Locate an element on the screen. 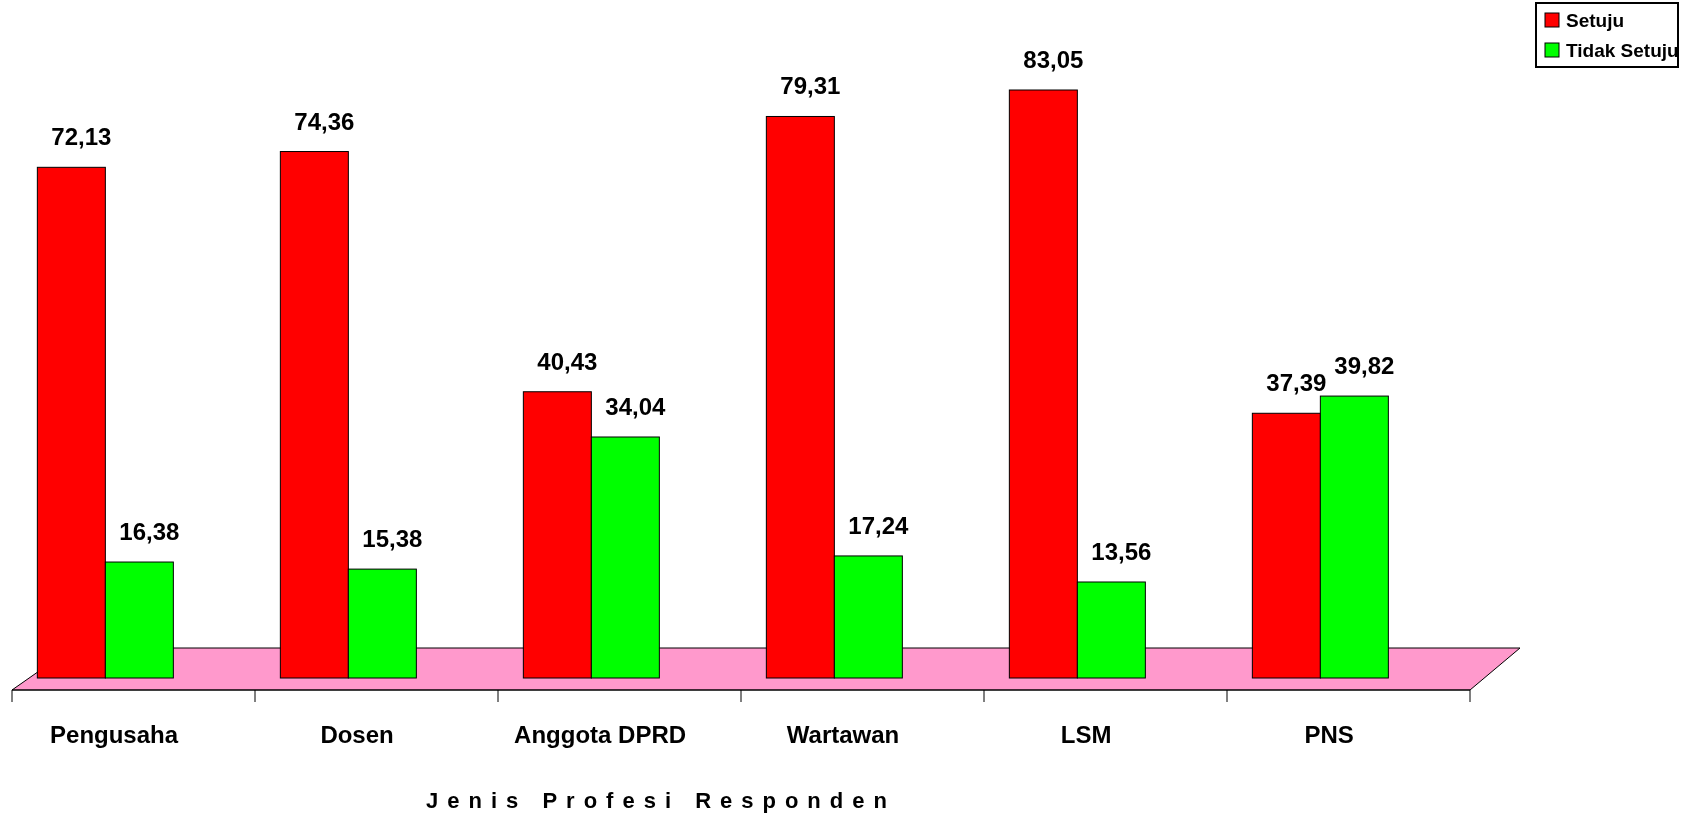 This screenshot has height=826, width=1682. x-axis-title: Jenis Profesi Responden is located at coordinates (661, 800).